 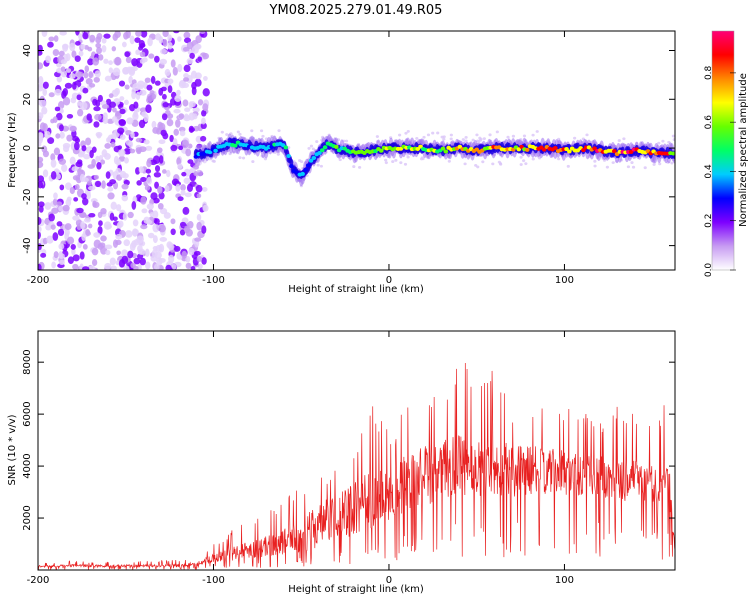 What do you see at coordinates (38, 280) in the screenshot?
I see `x-tick-label: -200` at bounding box center [38, 280].